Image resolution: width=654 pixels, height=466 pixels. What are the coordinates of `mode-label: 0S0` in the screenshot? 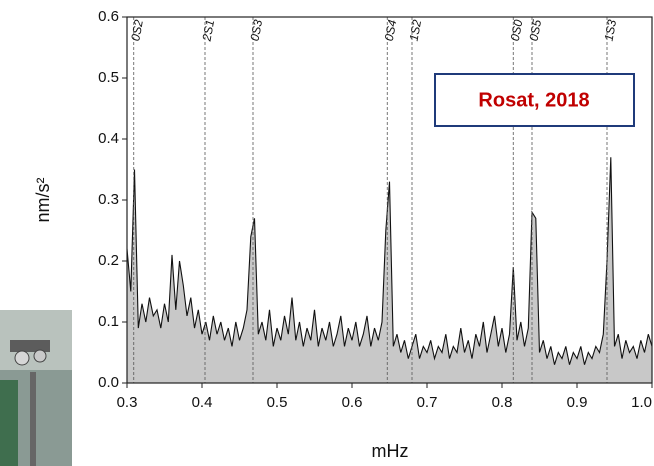 It's located at (517, 30).